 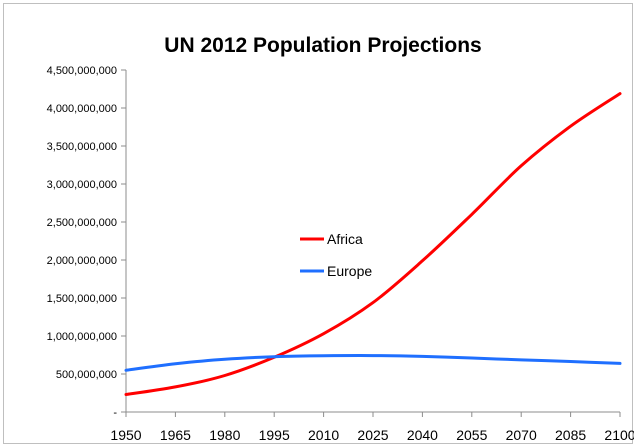 What do you see at coordinates (521, 435) in the screenshot?
I see `x-tick-label: 2070` at bounding box center [521, 435].